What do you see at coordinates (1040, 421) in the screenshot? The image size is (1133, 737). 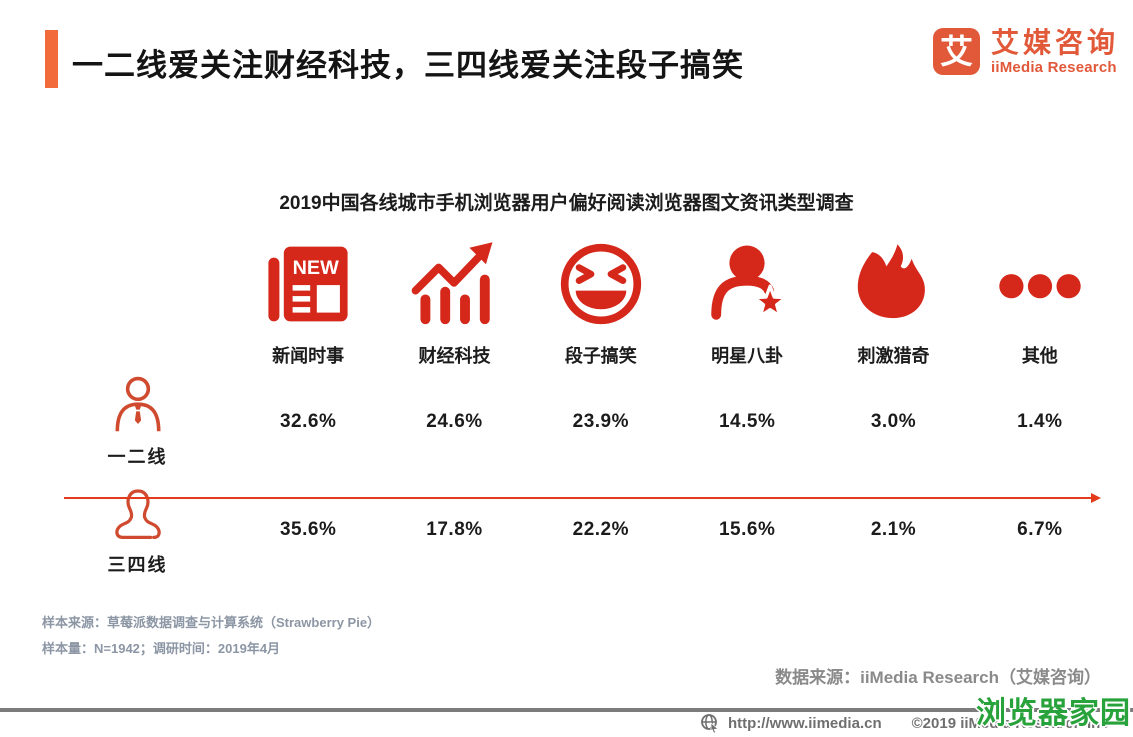 I see `tier12-value: 1.4%` at bounding box center [1040, 421].